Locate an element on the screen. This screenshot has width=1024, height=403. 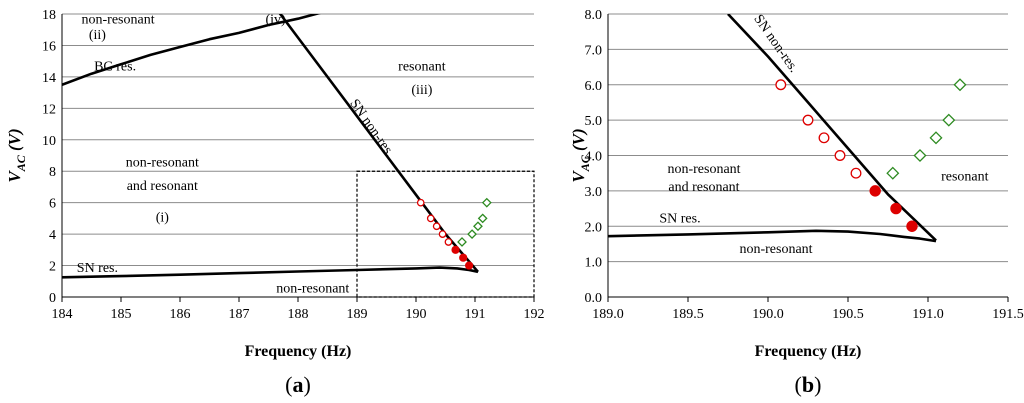
x-tick-label: 185 is located at coordinates (121, 314).